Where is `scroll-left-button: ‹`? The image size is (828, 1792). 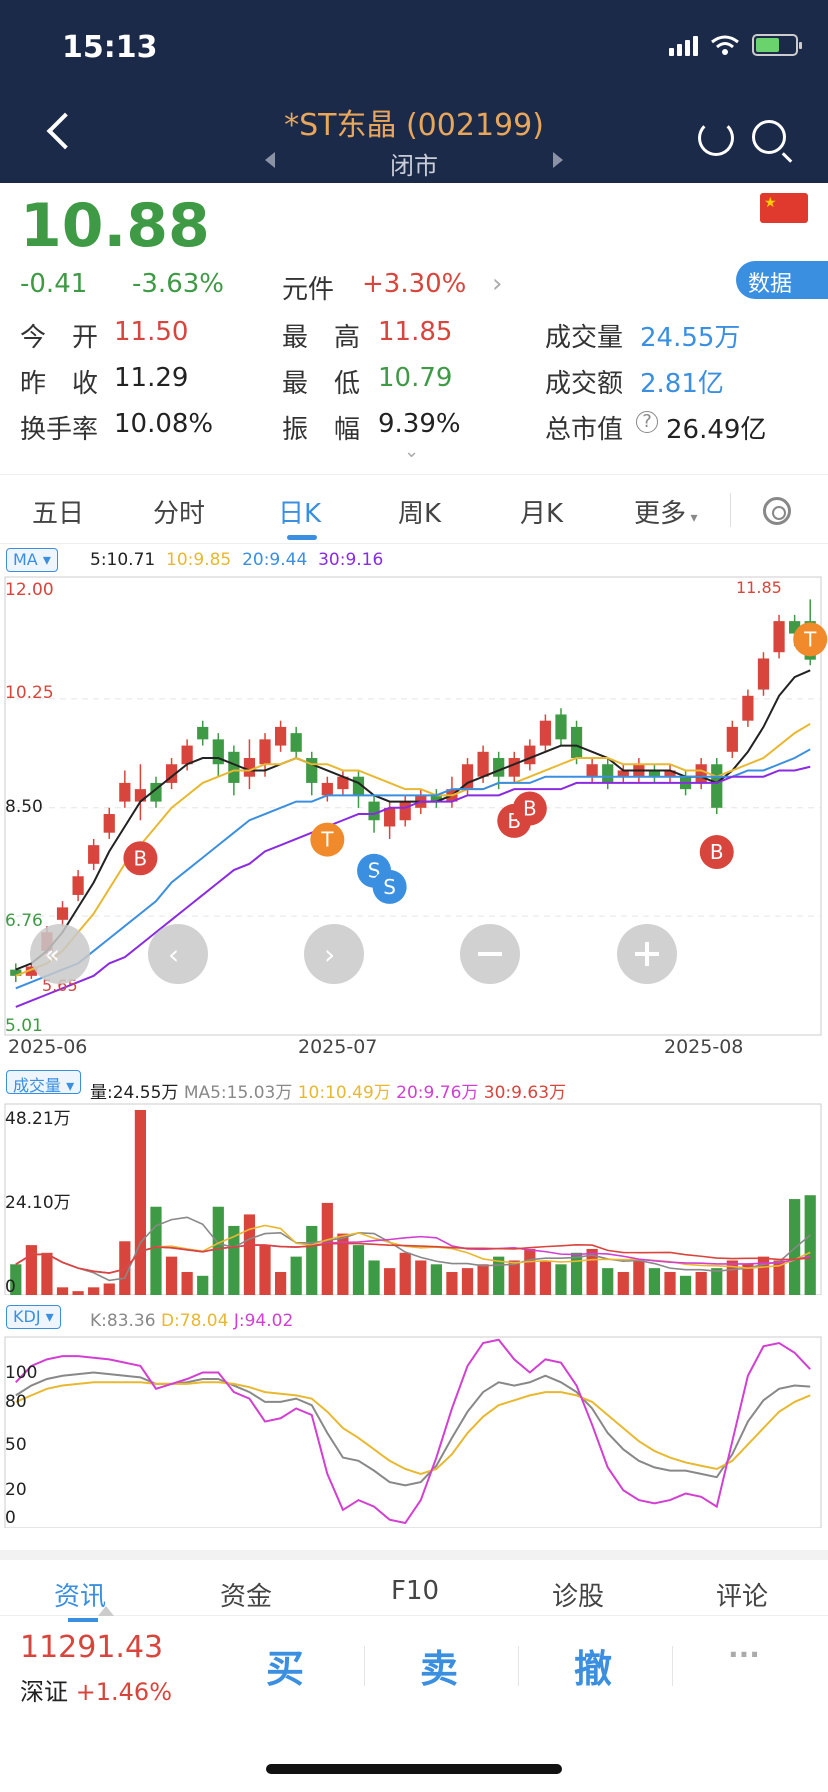 scroll-left-button: ‹ is located at coordinates (178, 954).